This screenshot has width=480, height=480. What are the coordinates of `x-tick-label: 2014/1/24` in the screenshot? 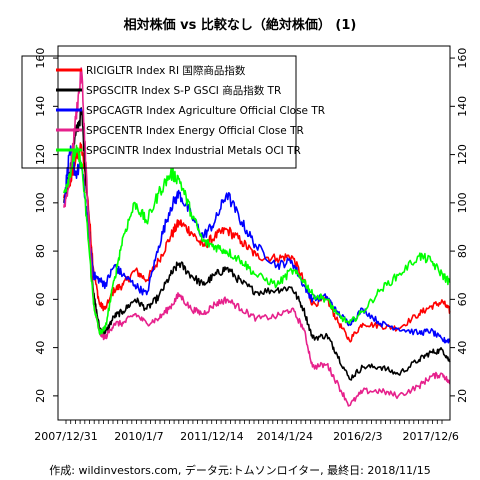 It's located at (285, 436).